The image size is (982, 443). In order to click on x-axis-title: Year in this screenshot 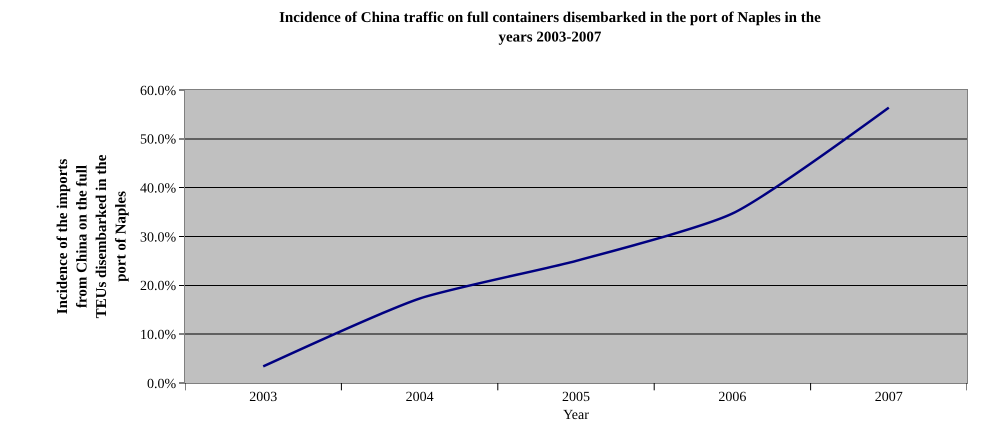, I will do `click(576, 416)`.